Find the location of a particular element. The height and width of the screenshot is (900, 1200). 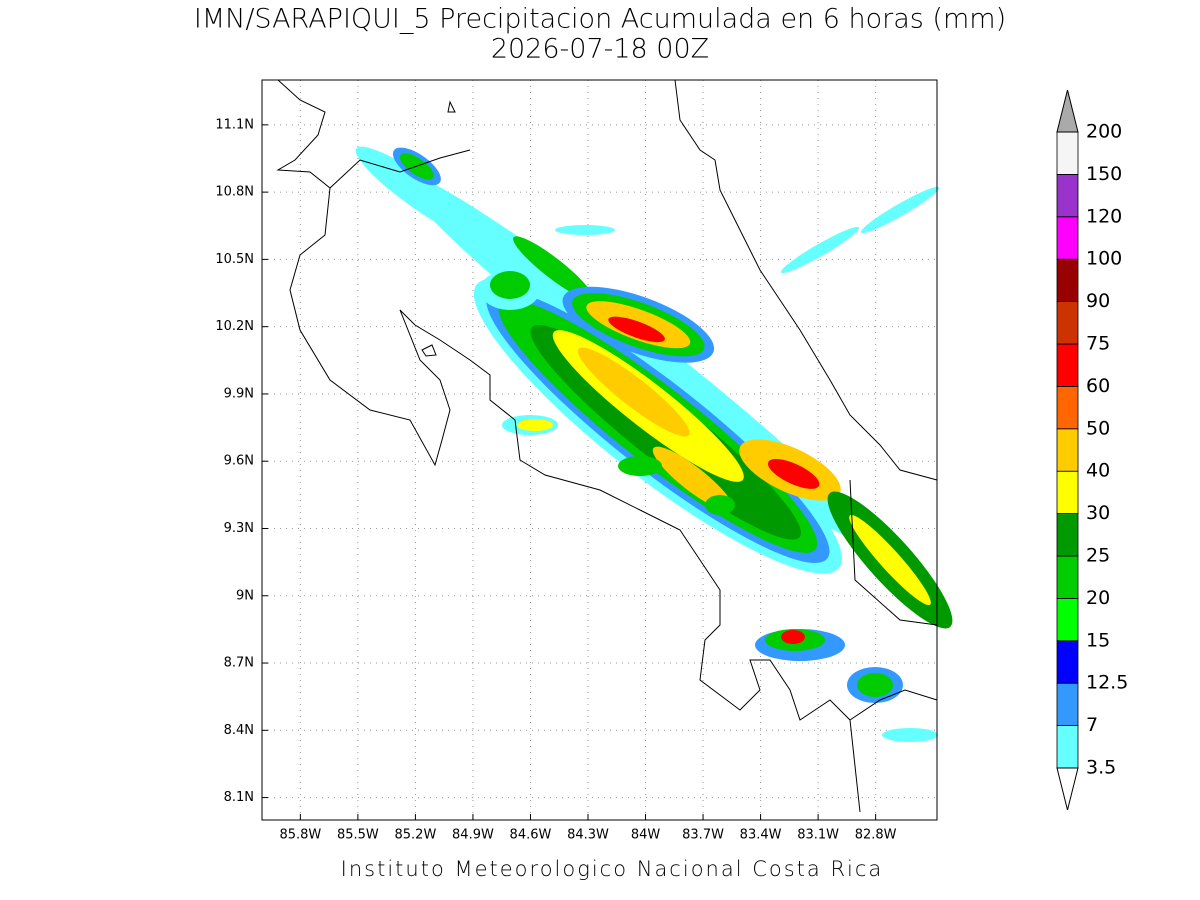

lon-tick-label: 83.7W is located at coordinates (703, 835).